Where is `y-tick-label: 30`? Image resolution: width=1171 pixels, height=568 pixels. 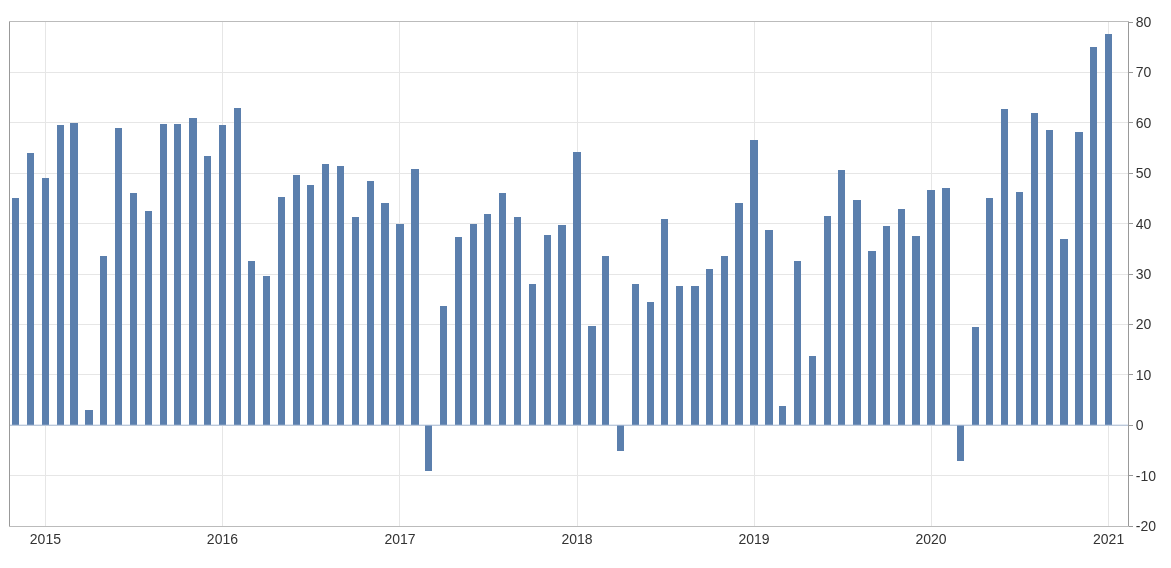 y-tick-label: 30 is located at coordinates (1143, 273).